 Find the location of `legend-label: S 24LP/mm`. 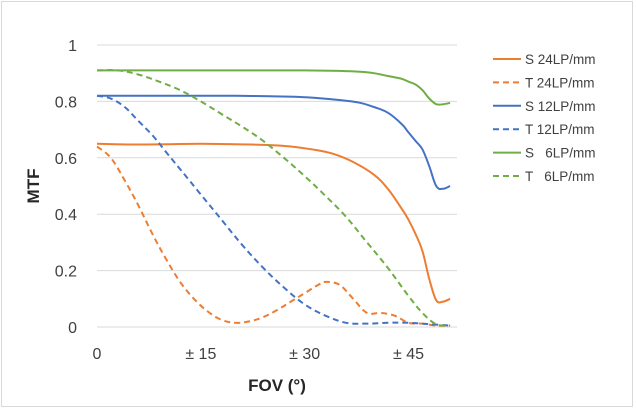

legend-label: S 24LP/mm is located at coordinates (560, 59).